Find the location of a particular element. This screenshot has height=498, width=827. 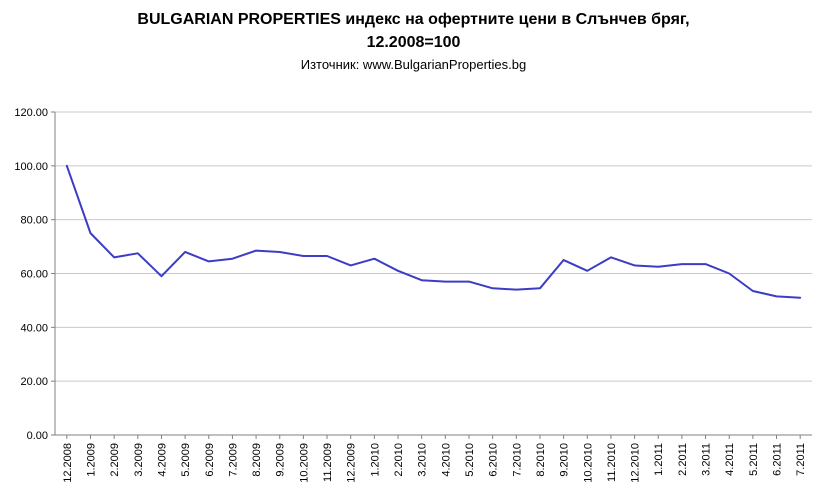

x-tick-label: 3.2010 is located at coordinates (423, 460).